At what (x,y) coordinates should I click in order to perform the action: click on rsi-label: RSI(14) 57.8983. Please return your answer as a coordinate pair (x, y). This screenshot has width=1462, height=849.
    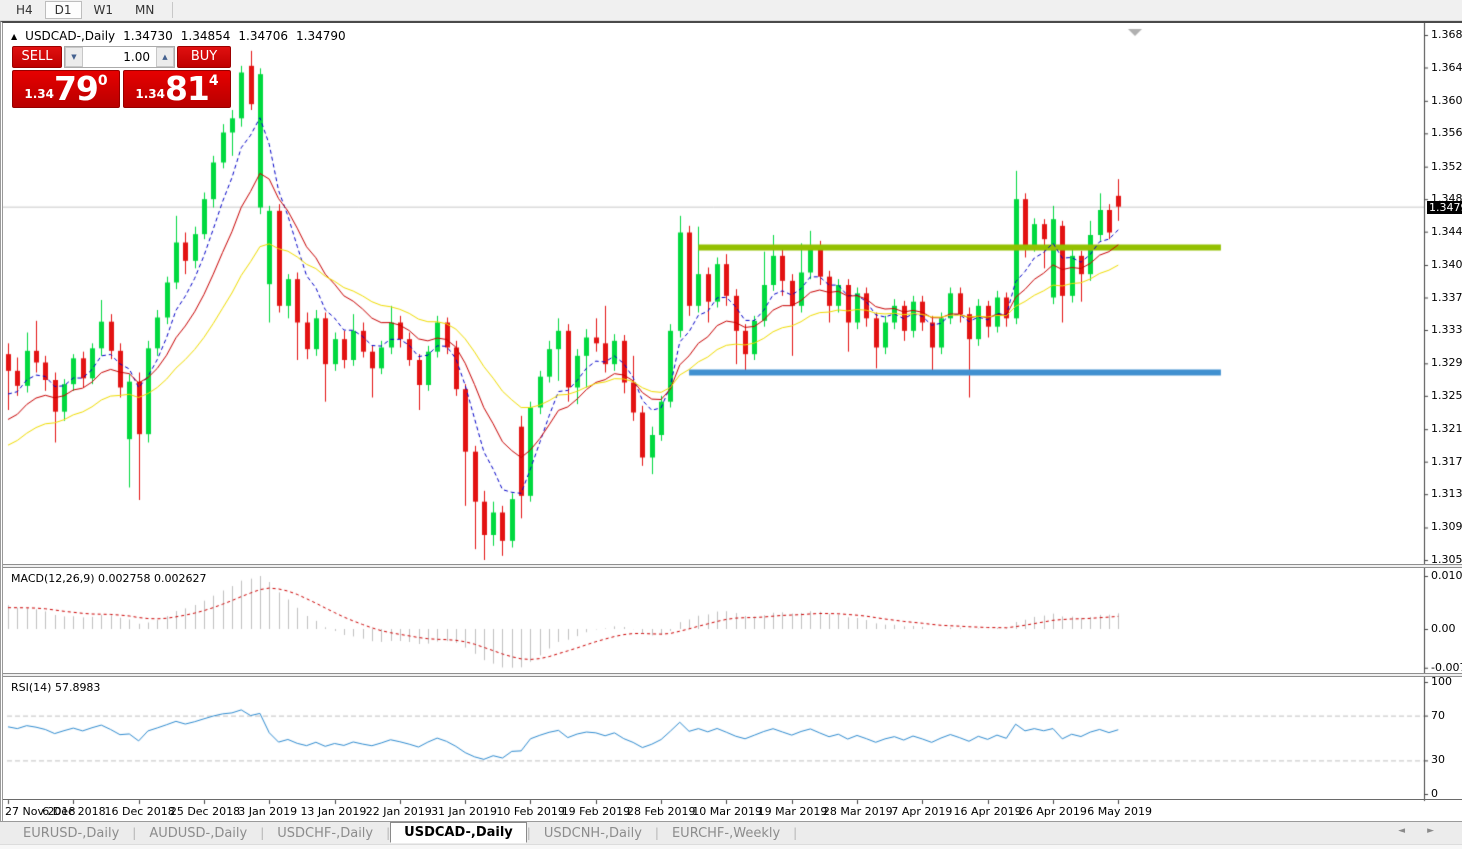
    Looking at the image, I should click on (56, 687).